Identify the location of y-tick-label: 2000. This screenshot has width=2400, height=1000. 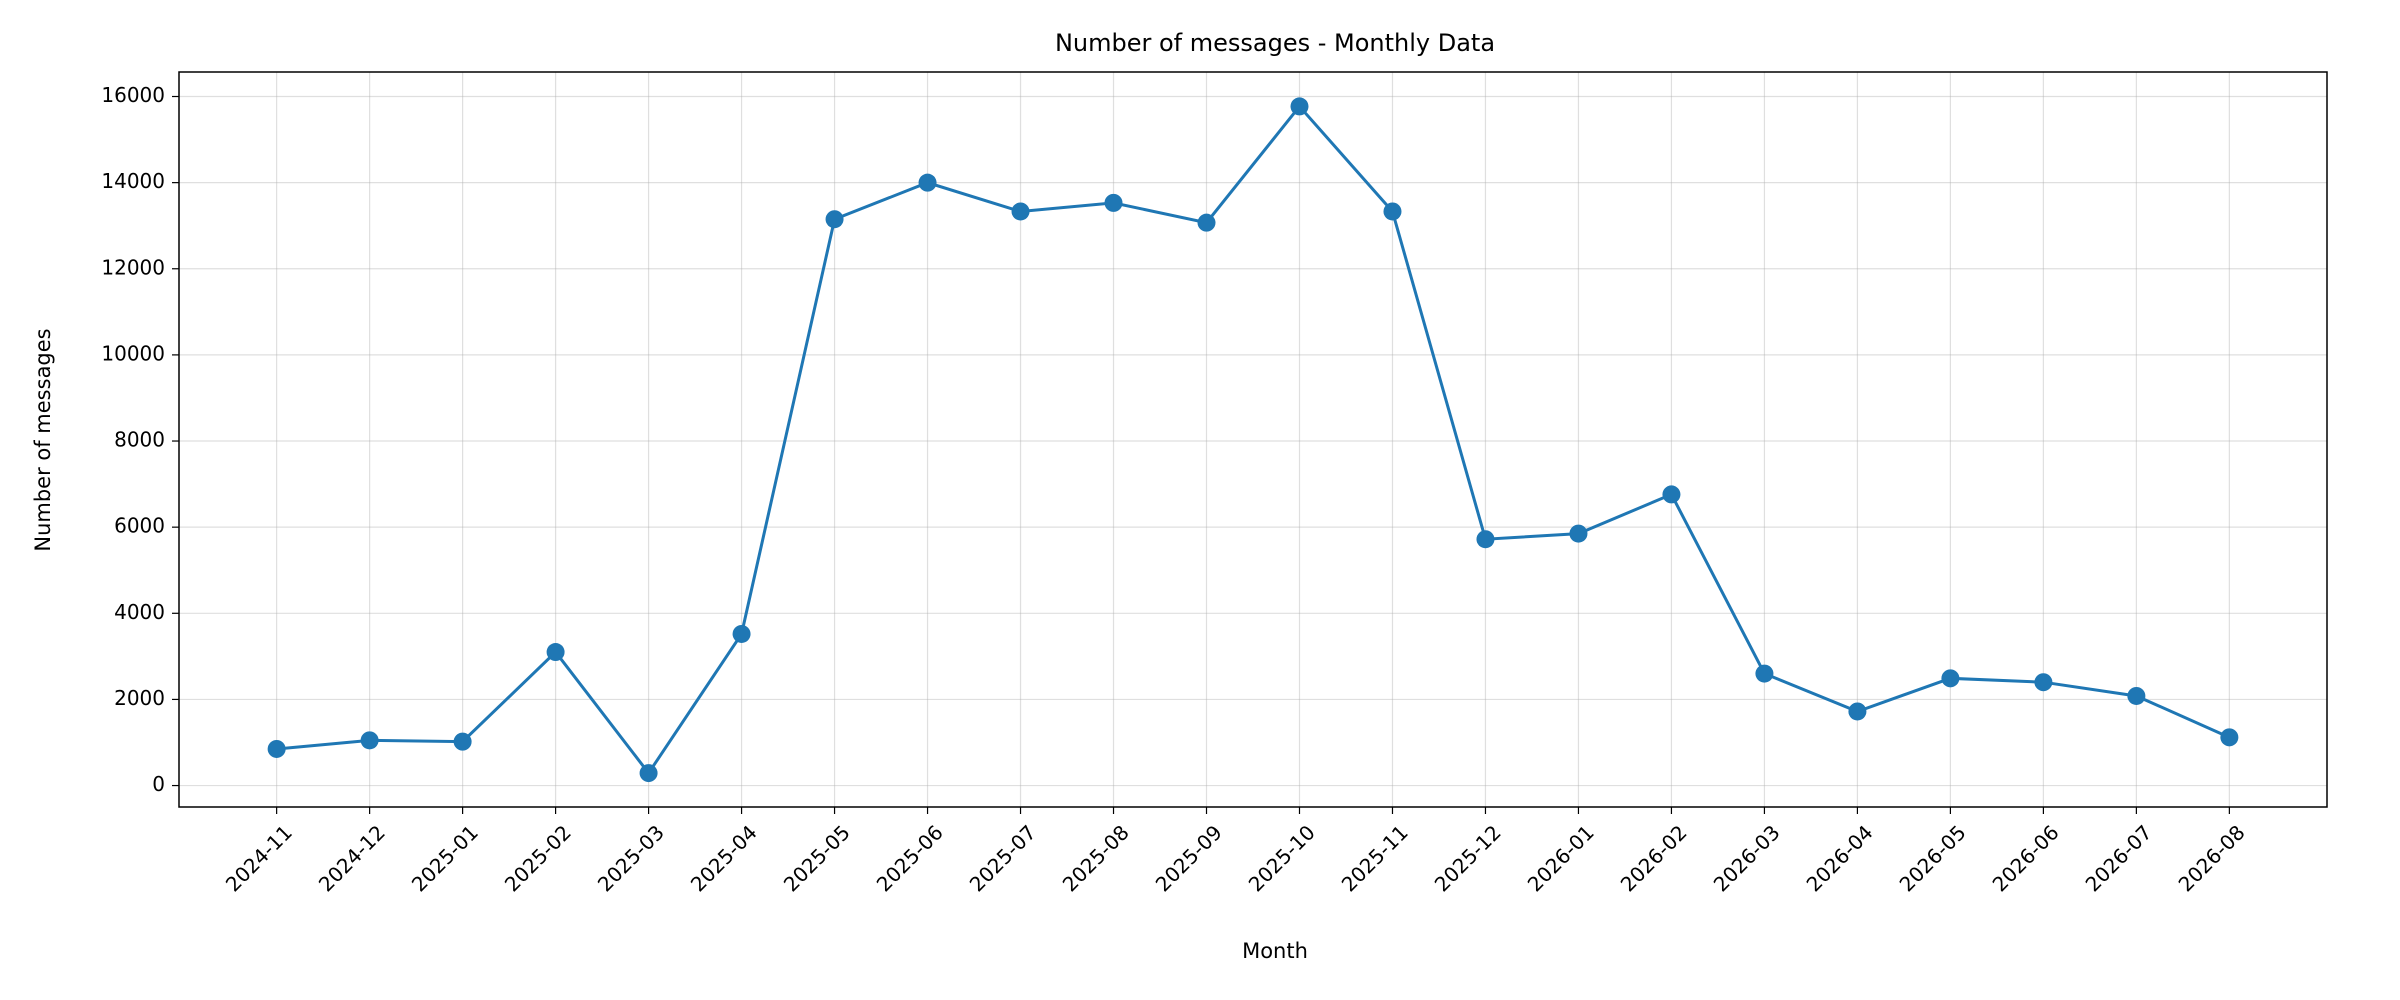
(139, 698).